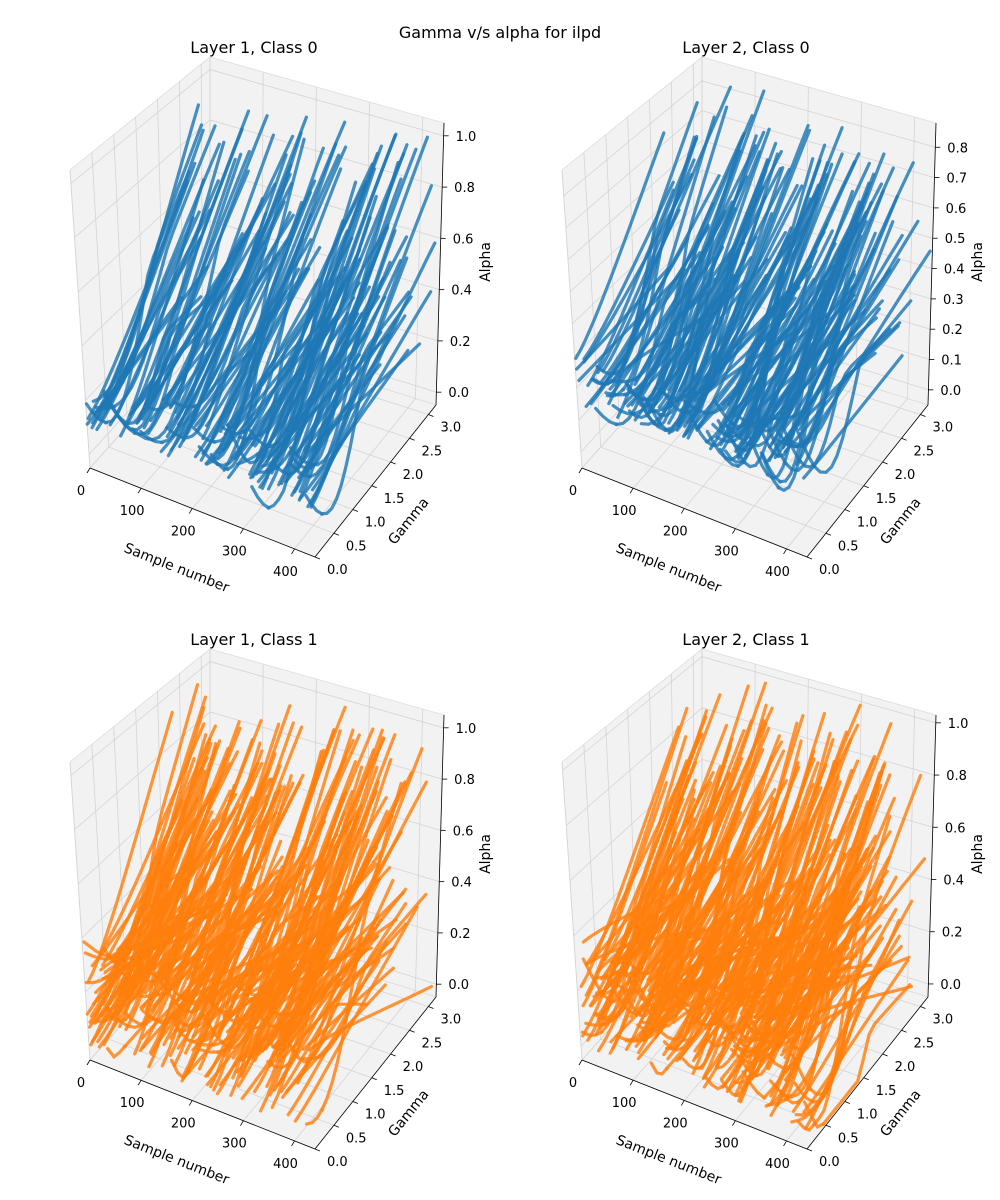  I want to click on z-tick-label: 1.0, so click(466, 729).